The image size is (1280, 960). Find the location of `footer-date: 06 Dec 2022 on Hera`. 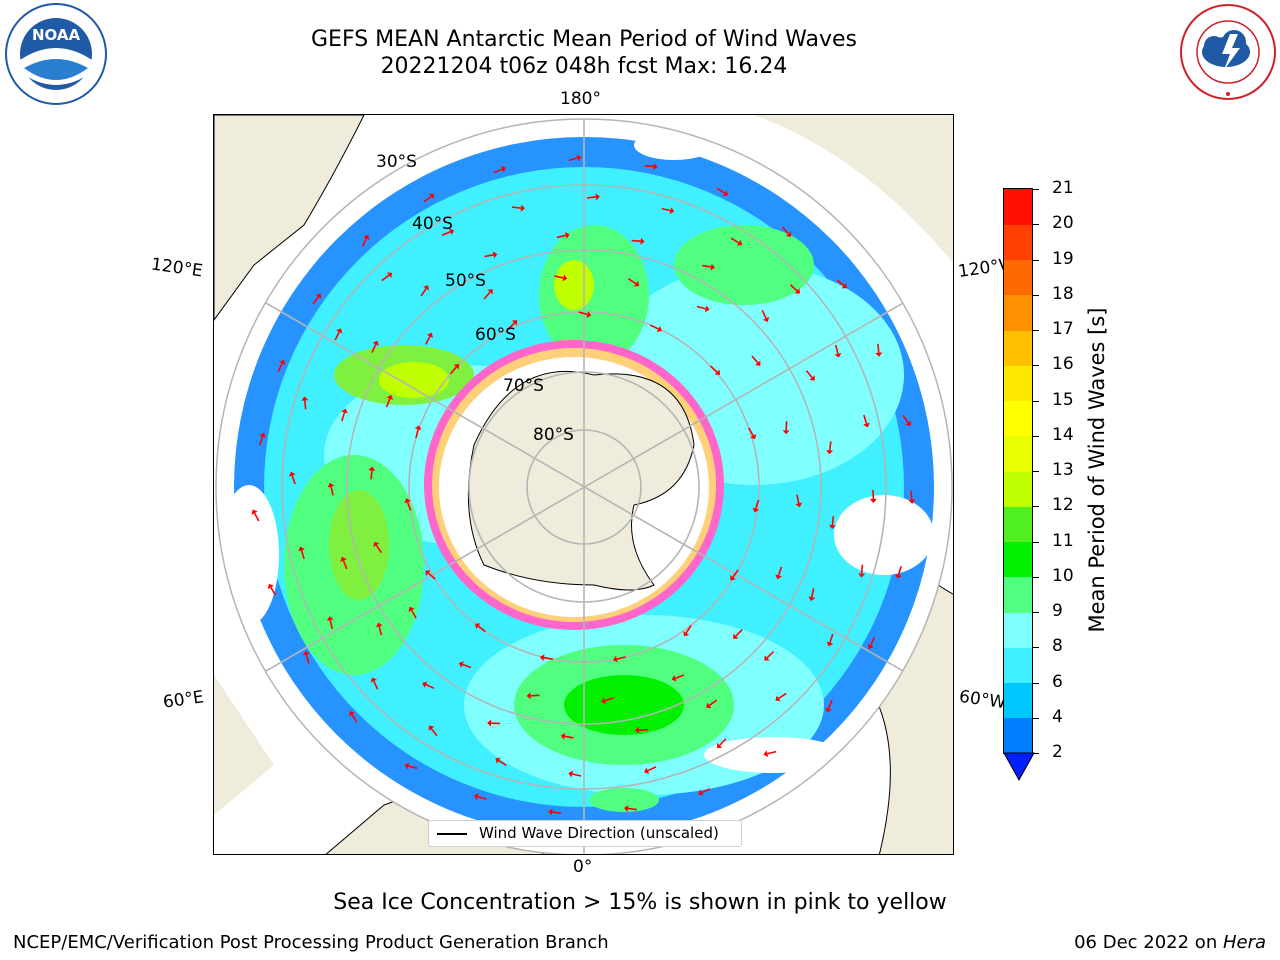

footer-date: 06 Dec 2022 on Hera is located at coordinates (1170, 942).